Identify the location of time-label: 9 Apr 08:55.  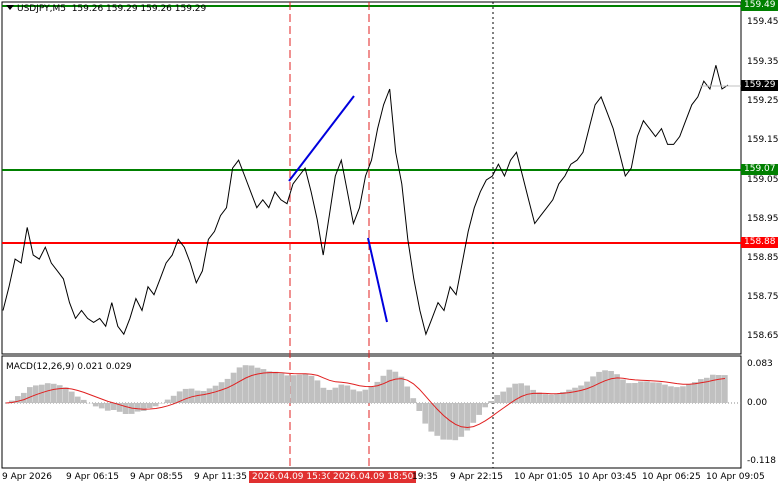
(156, 477).